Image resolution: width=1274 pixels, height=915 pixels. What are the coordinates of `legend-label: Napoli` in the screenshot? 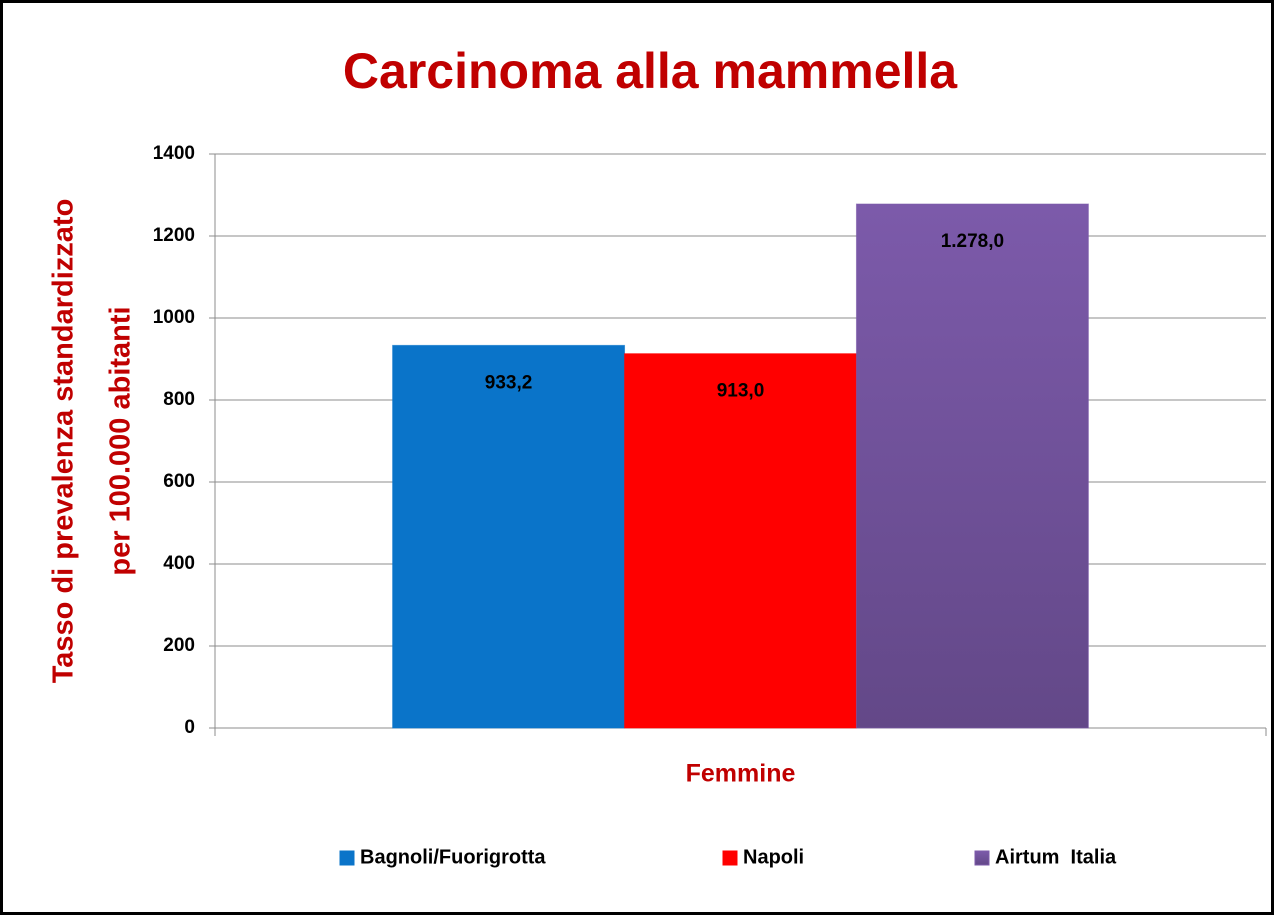 It's located at (773, 857).